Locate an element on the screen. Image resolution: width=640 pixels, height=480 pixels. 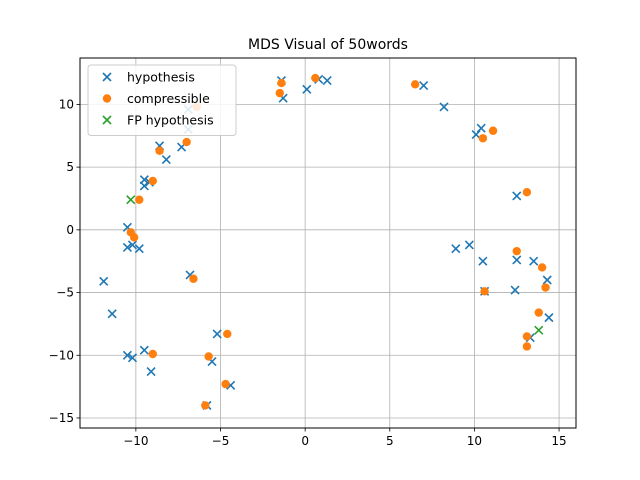
legend: hypothesis compressible FP hypothesis is located at coordinates (162, 100).